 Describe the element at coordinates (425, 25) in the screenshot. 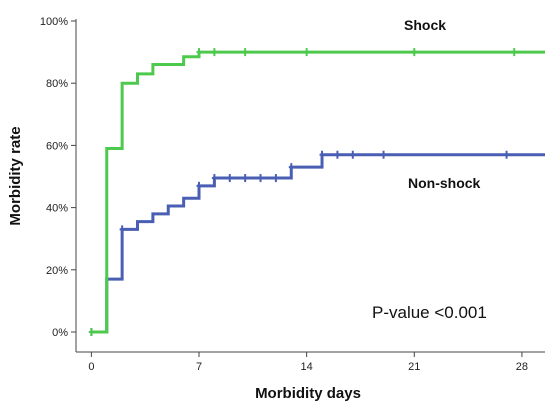

I see `series-label-shock: Shock` at that location.